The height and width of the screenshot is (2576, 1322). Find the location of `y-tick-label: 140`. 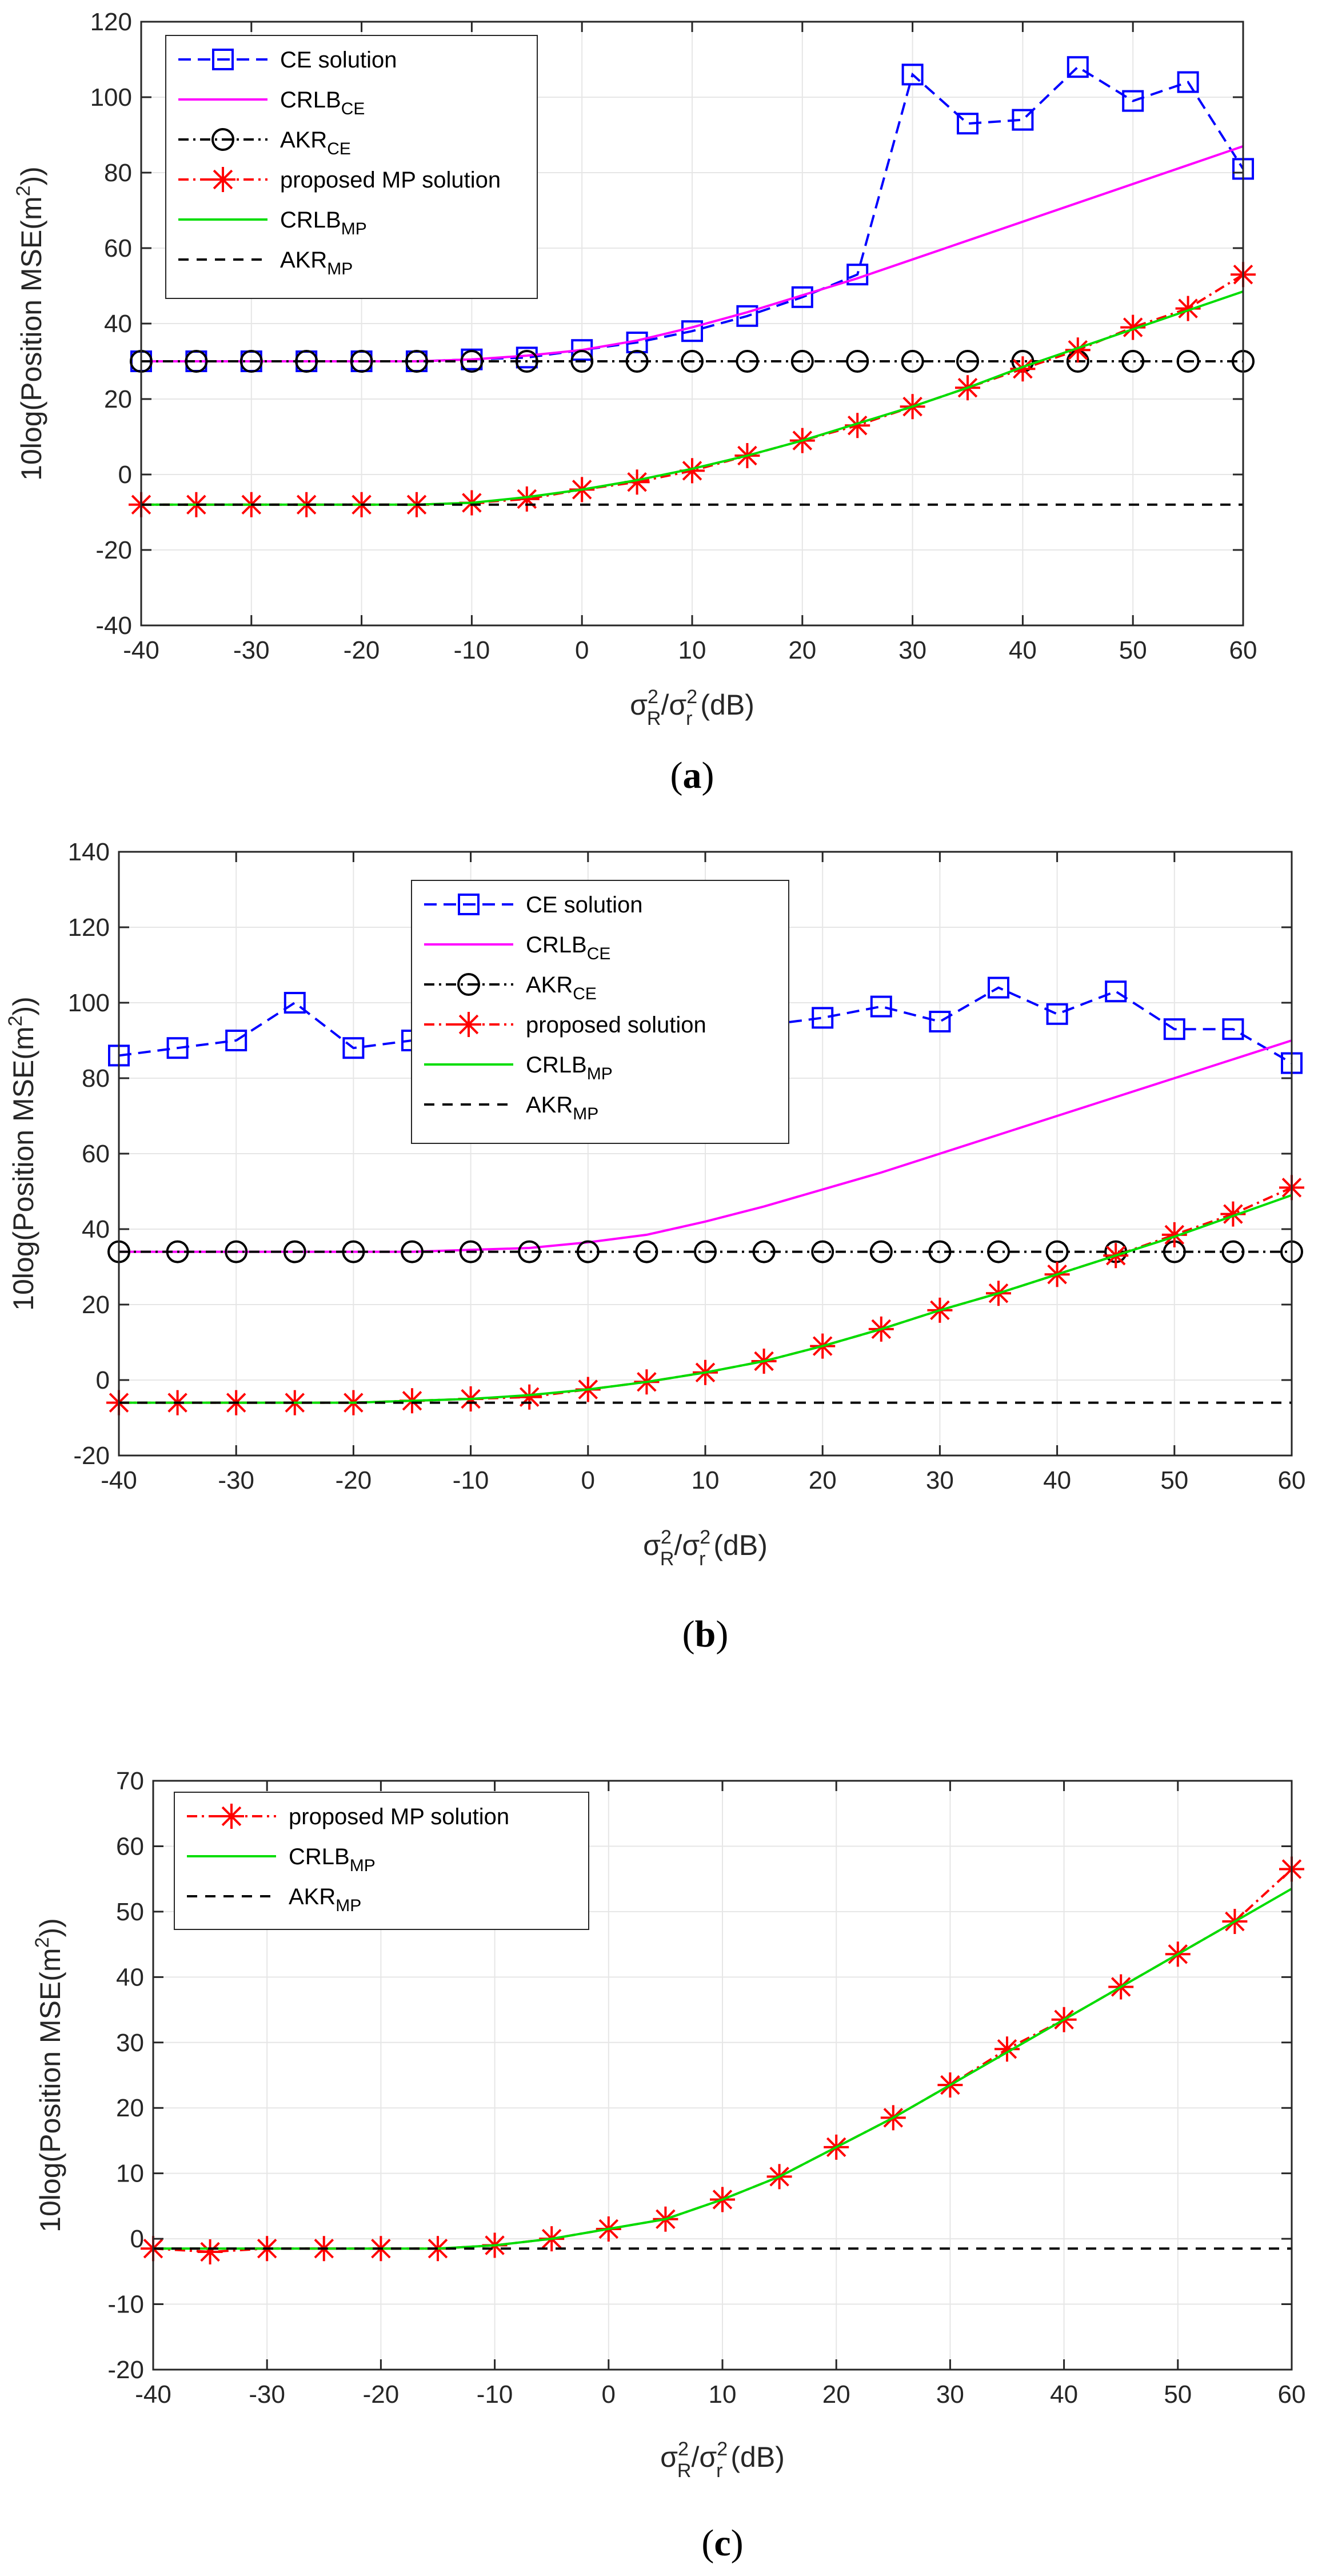

y-tick-label: 140 is located at coordinates (89, 852).